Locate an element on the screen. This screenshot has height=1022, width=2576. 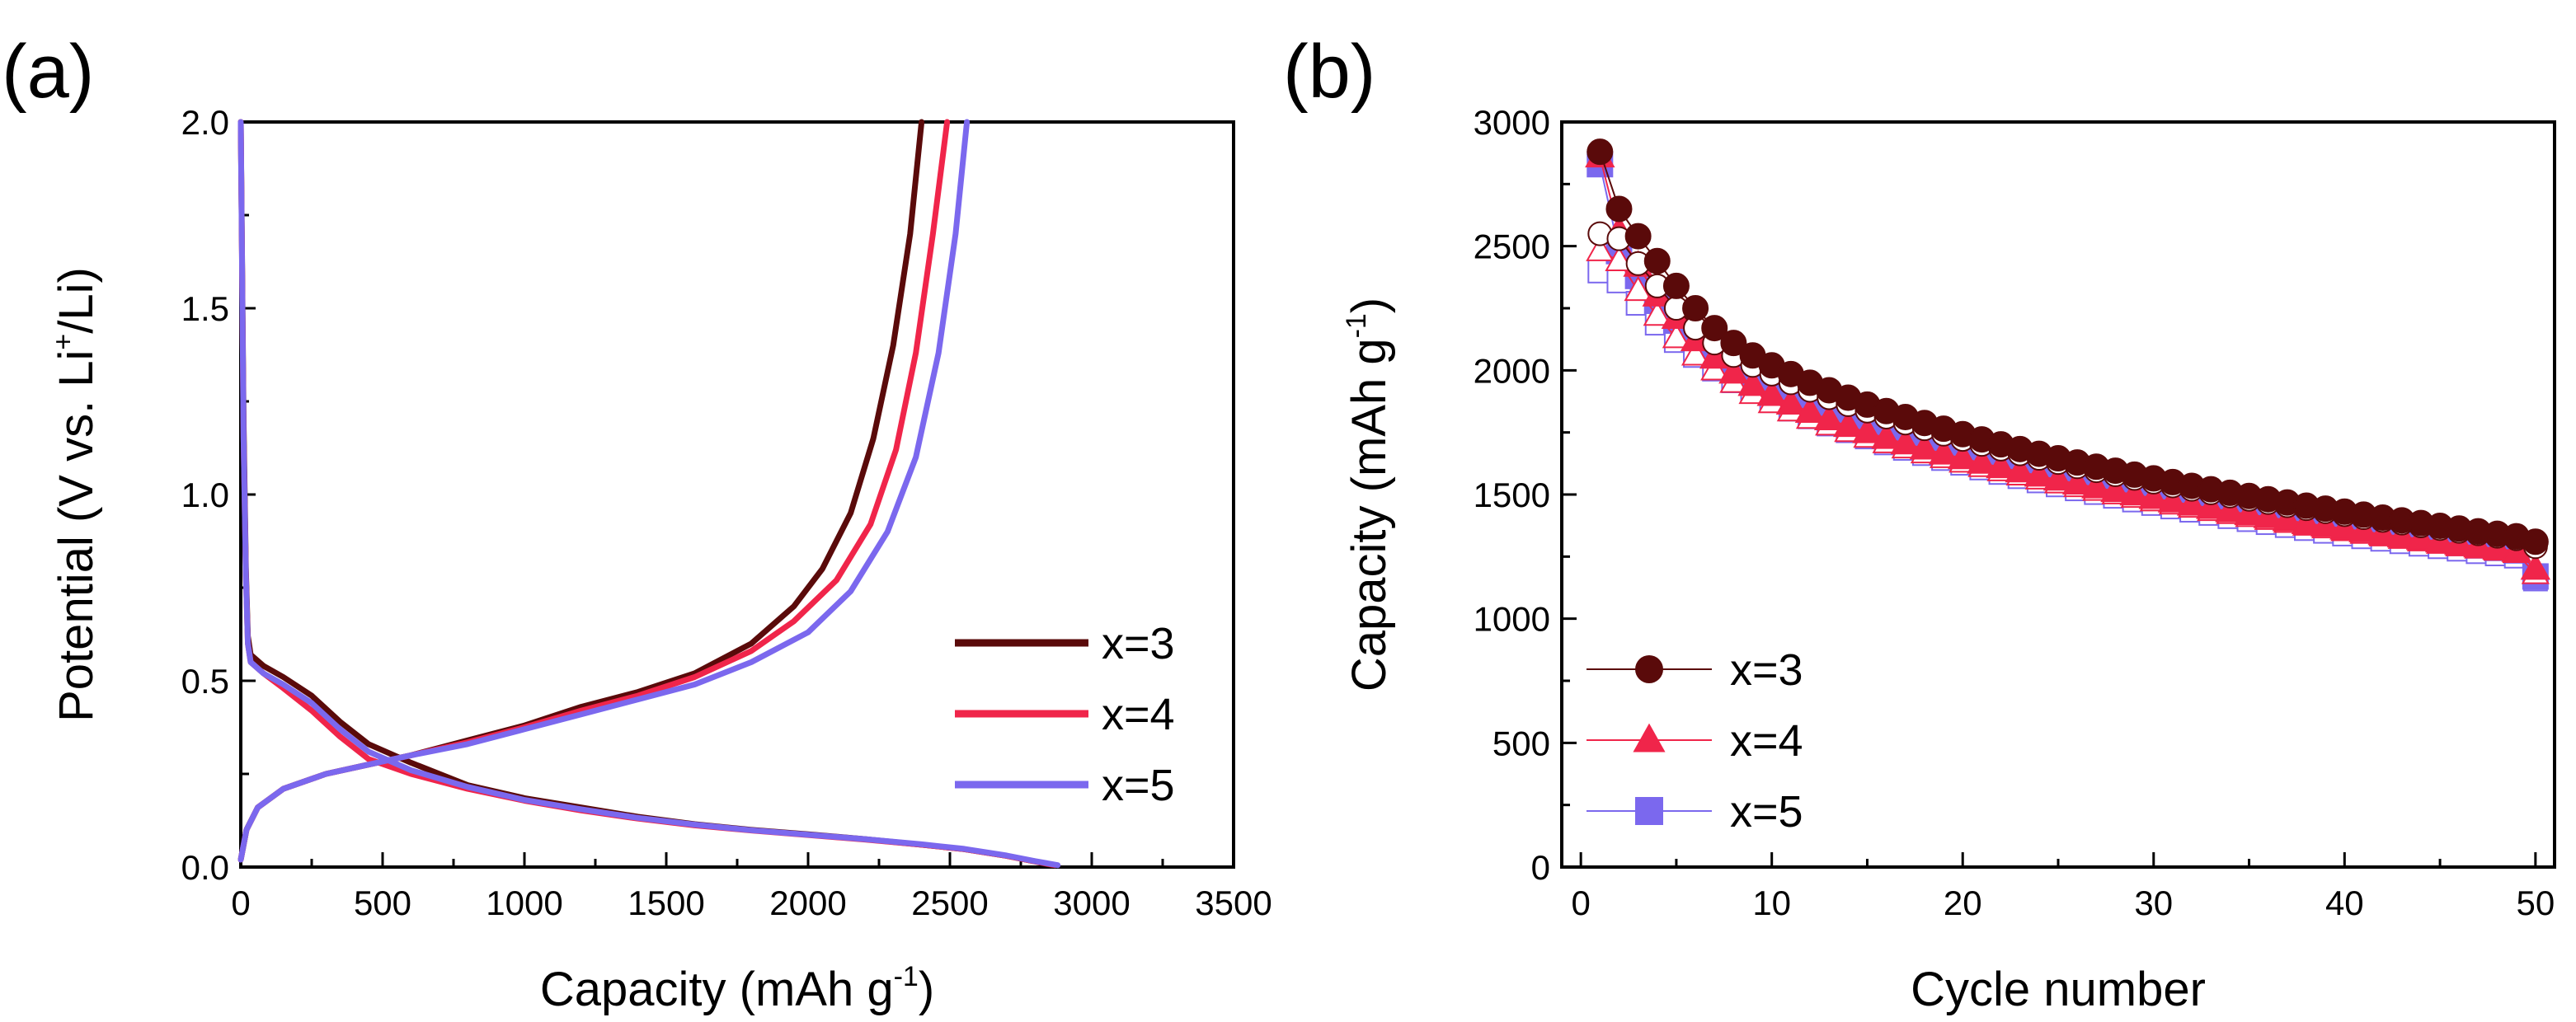
plot-b-x-axis-title: Cycle number is located at coordinates (2058, 989).